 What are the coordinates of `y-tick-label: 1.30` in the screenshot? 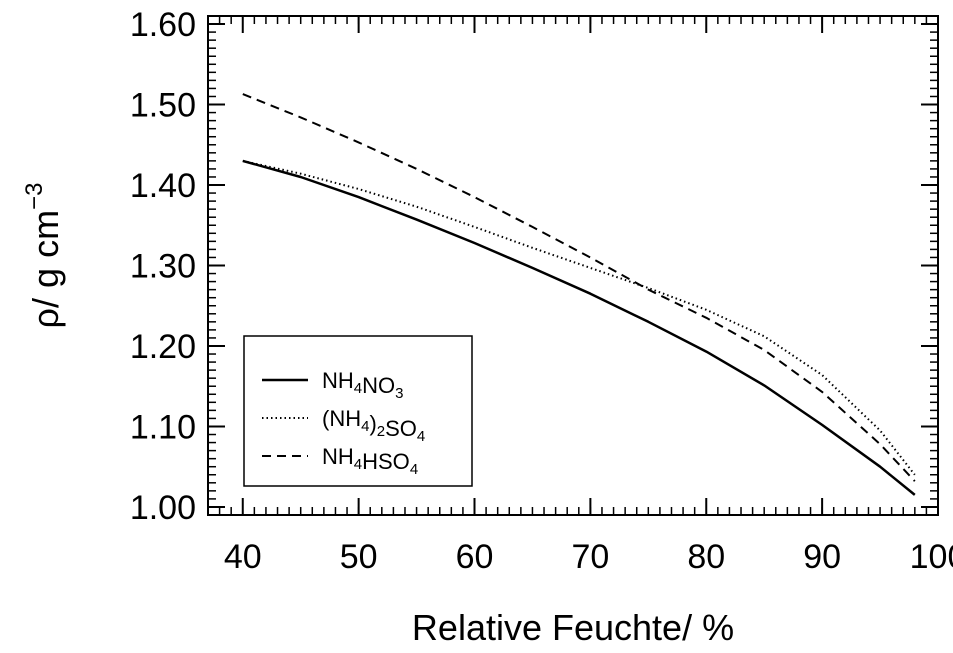 It's located at (163, 267).